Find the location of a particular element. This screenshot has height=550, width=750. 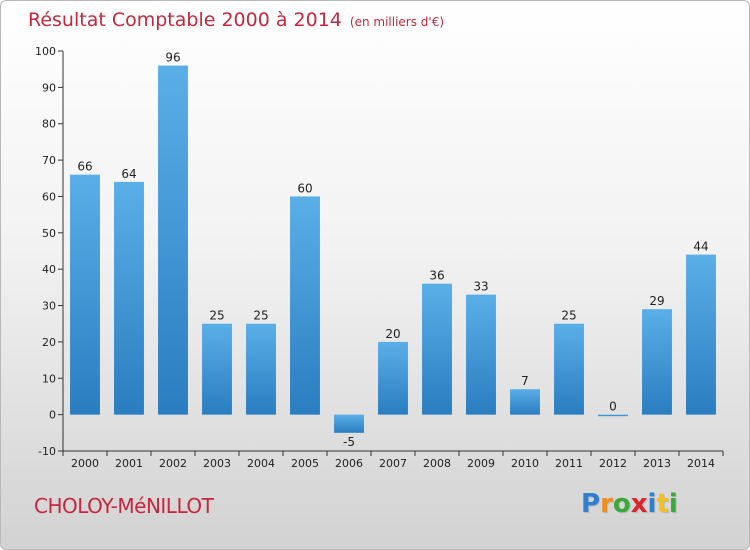

y-tick-label: 100 is located at coordinates (45, 51).